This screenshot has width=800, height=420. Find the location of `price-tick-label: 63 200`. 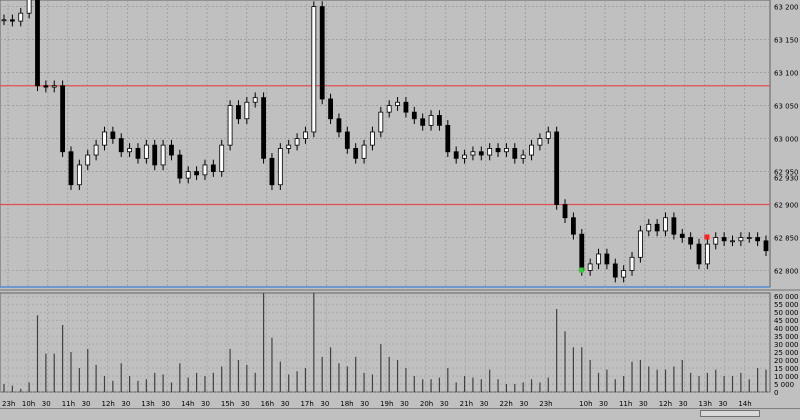

price-tick-label: 63 200 is located at coordinates (786, 8).